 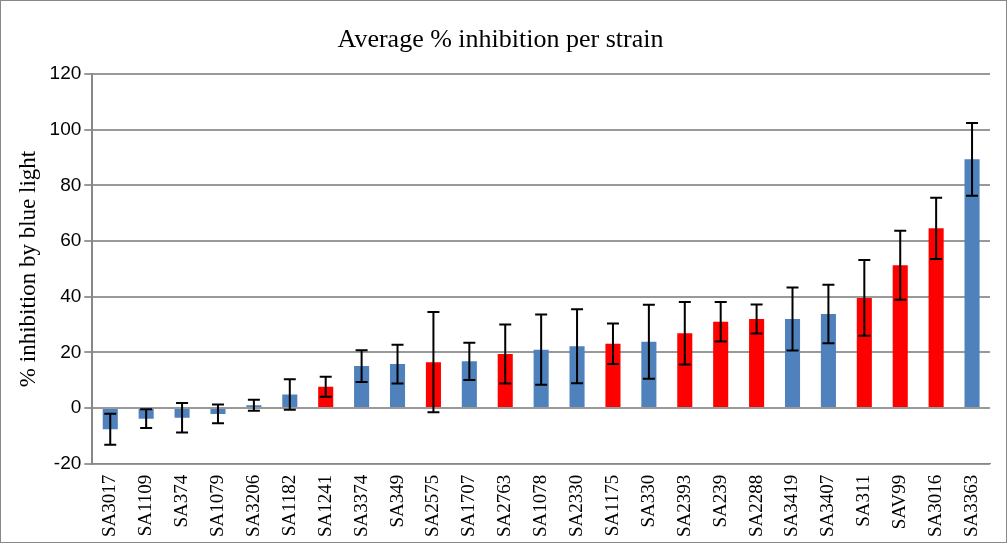 I want to click on x-tick-label: SA1079, so click(x=216, y=506).